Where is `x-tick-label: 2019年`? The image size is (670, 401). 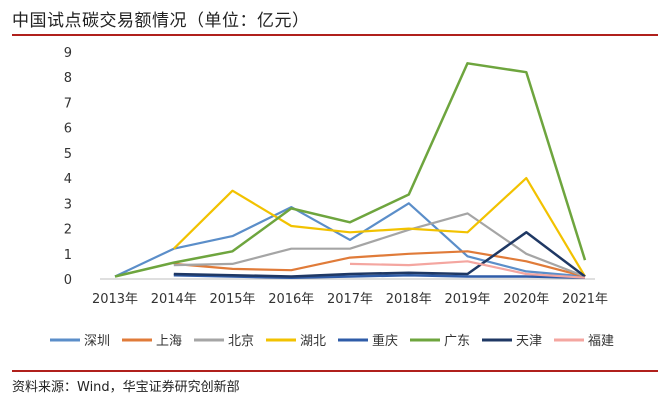 x-tick-label: 2019年 is located at coordinates (467, 299).